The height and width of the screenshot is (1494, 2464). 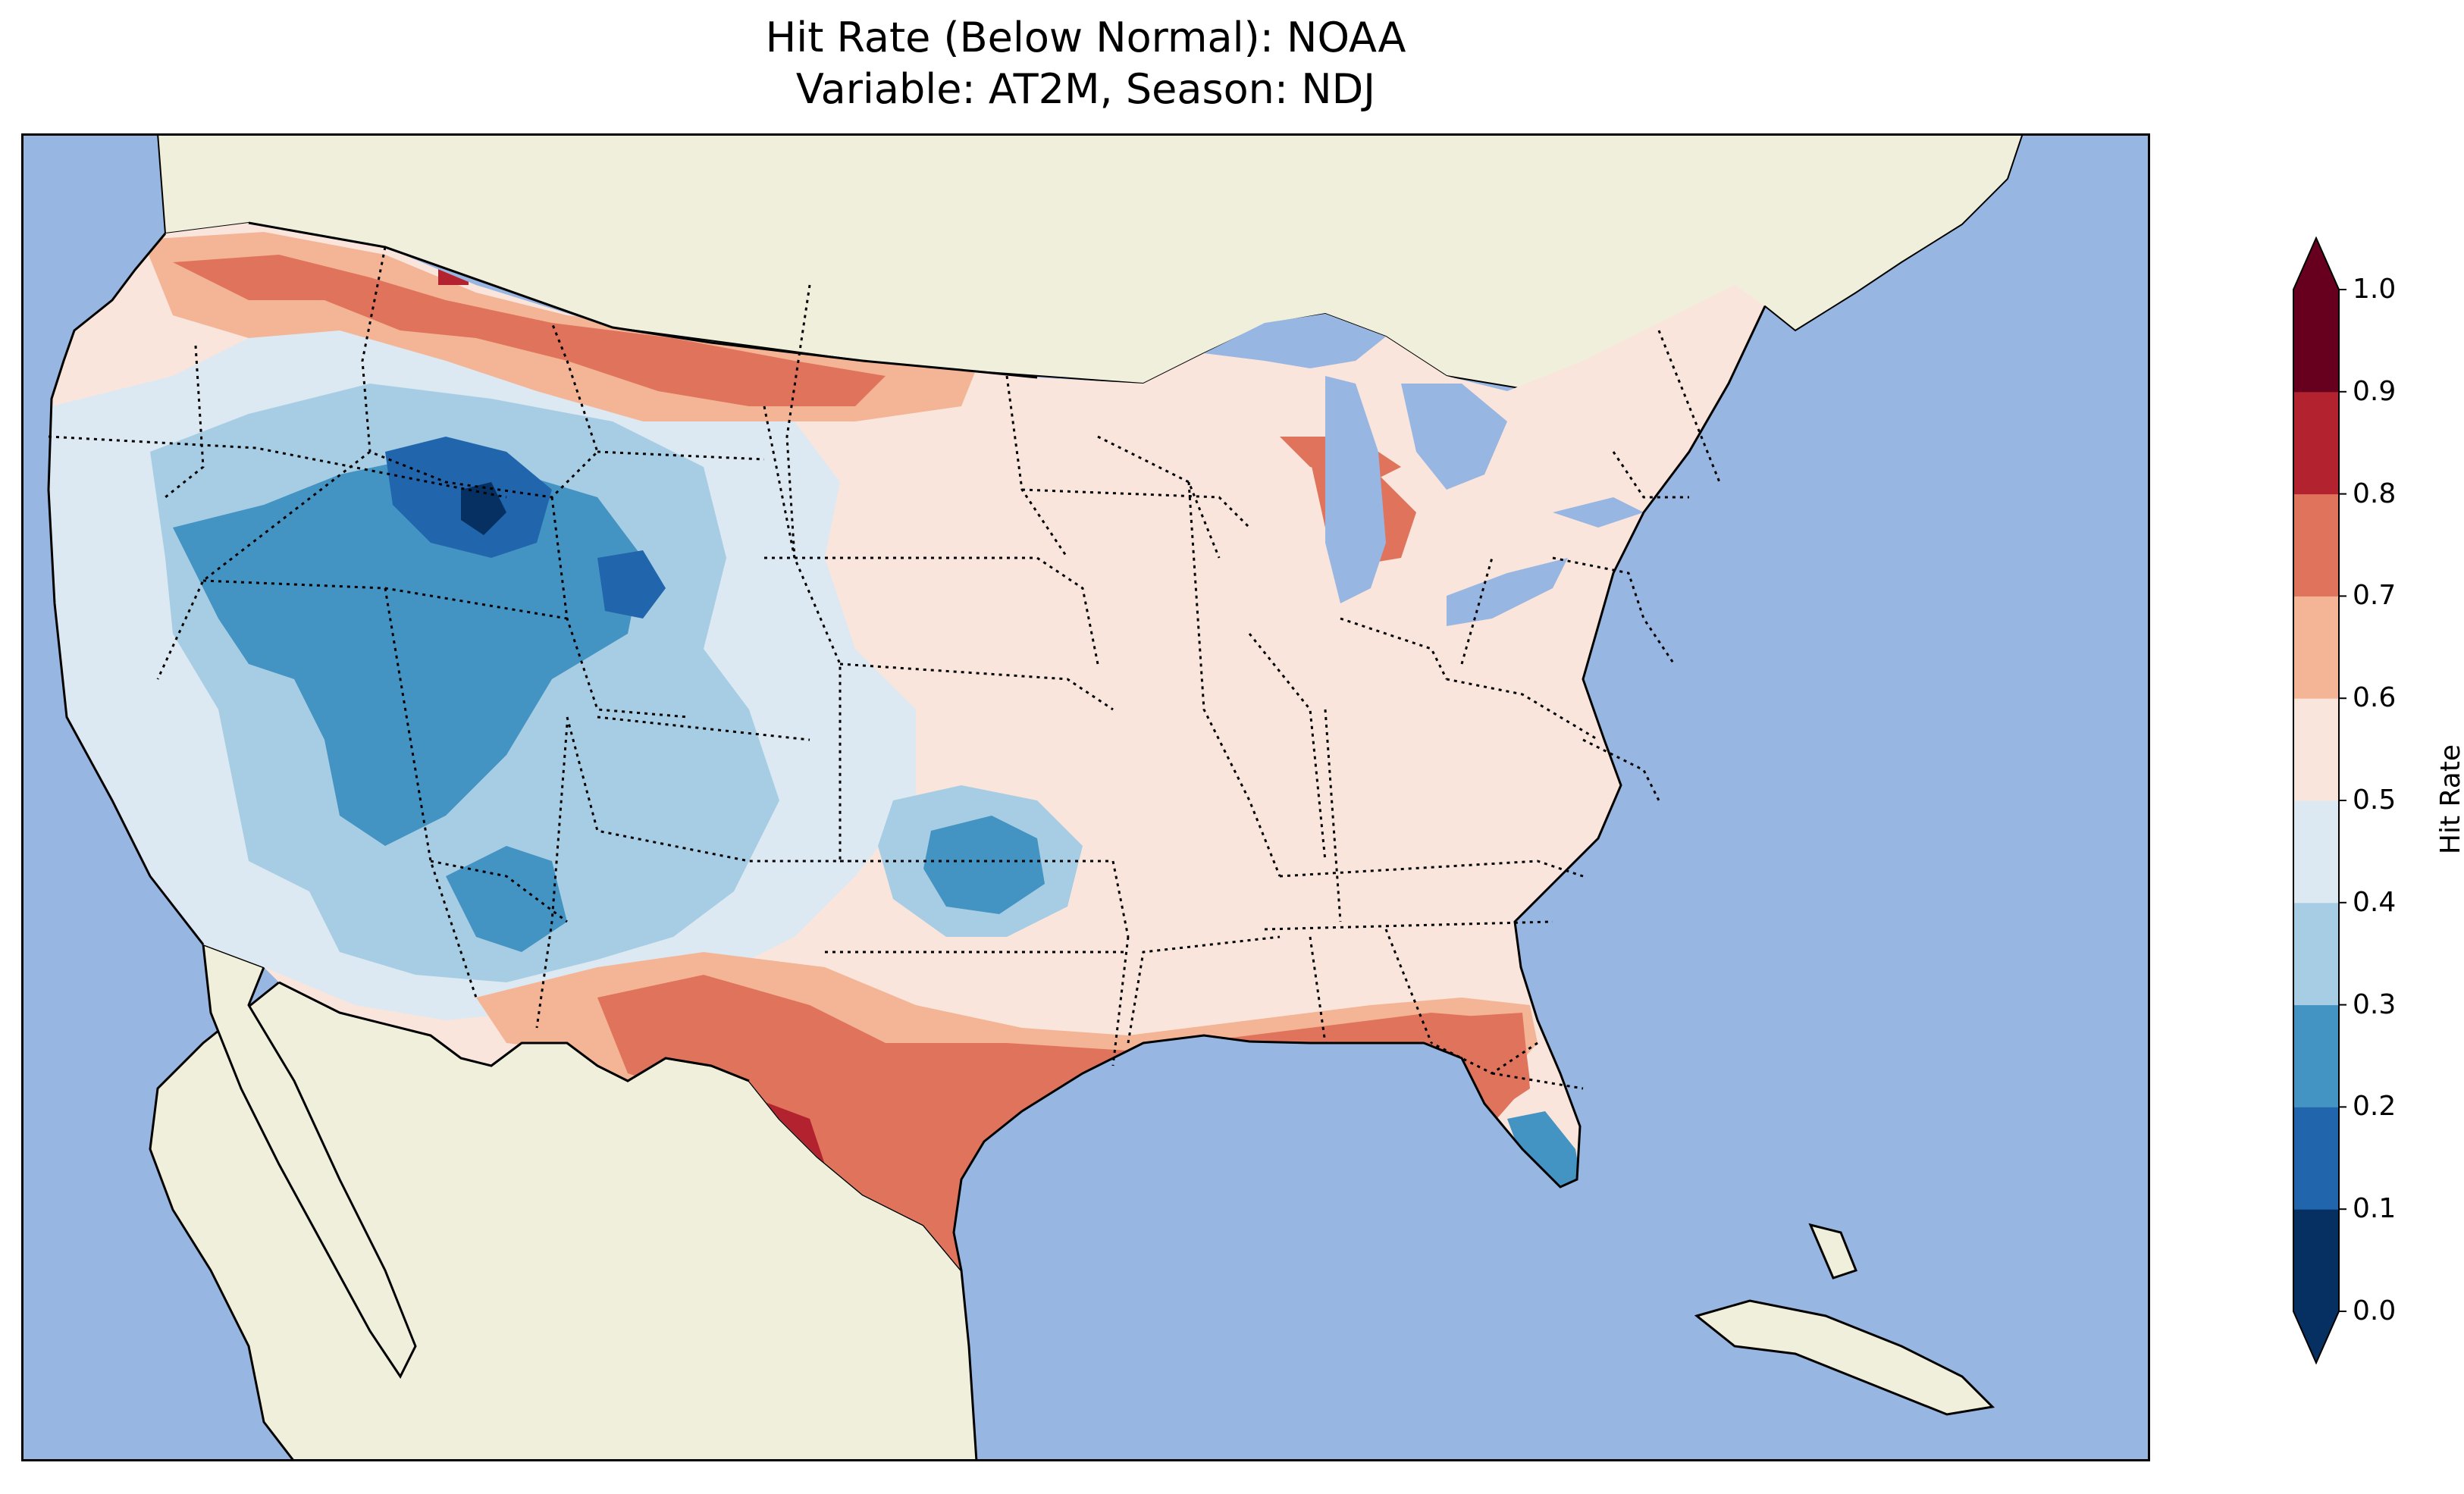 What do you see at coordinates (2316, 545) in the screenshot?
I see `colorbar-bin-0.7` at bounding box center [2316, 545].